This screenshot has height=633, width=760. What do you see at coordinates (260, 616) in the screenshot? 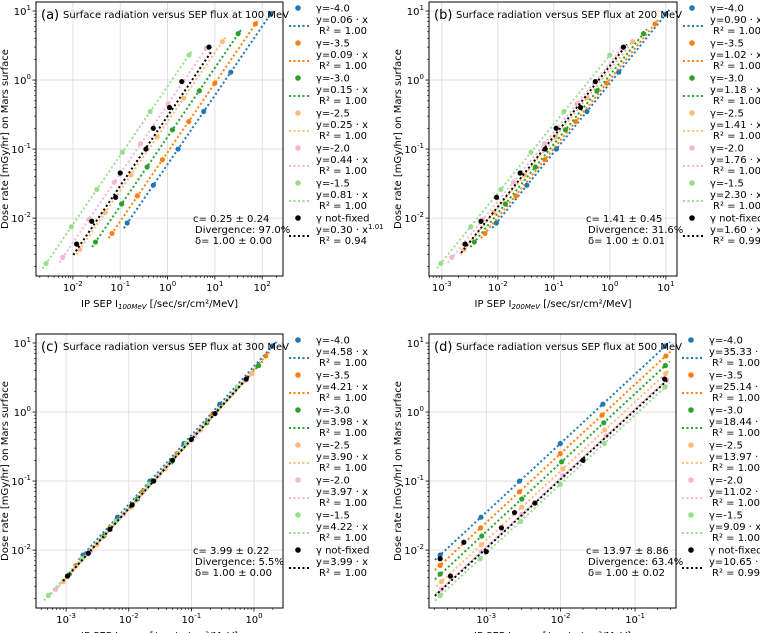
I see `x-tick-exponent: 0` at bounding box center [260, 616].